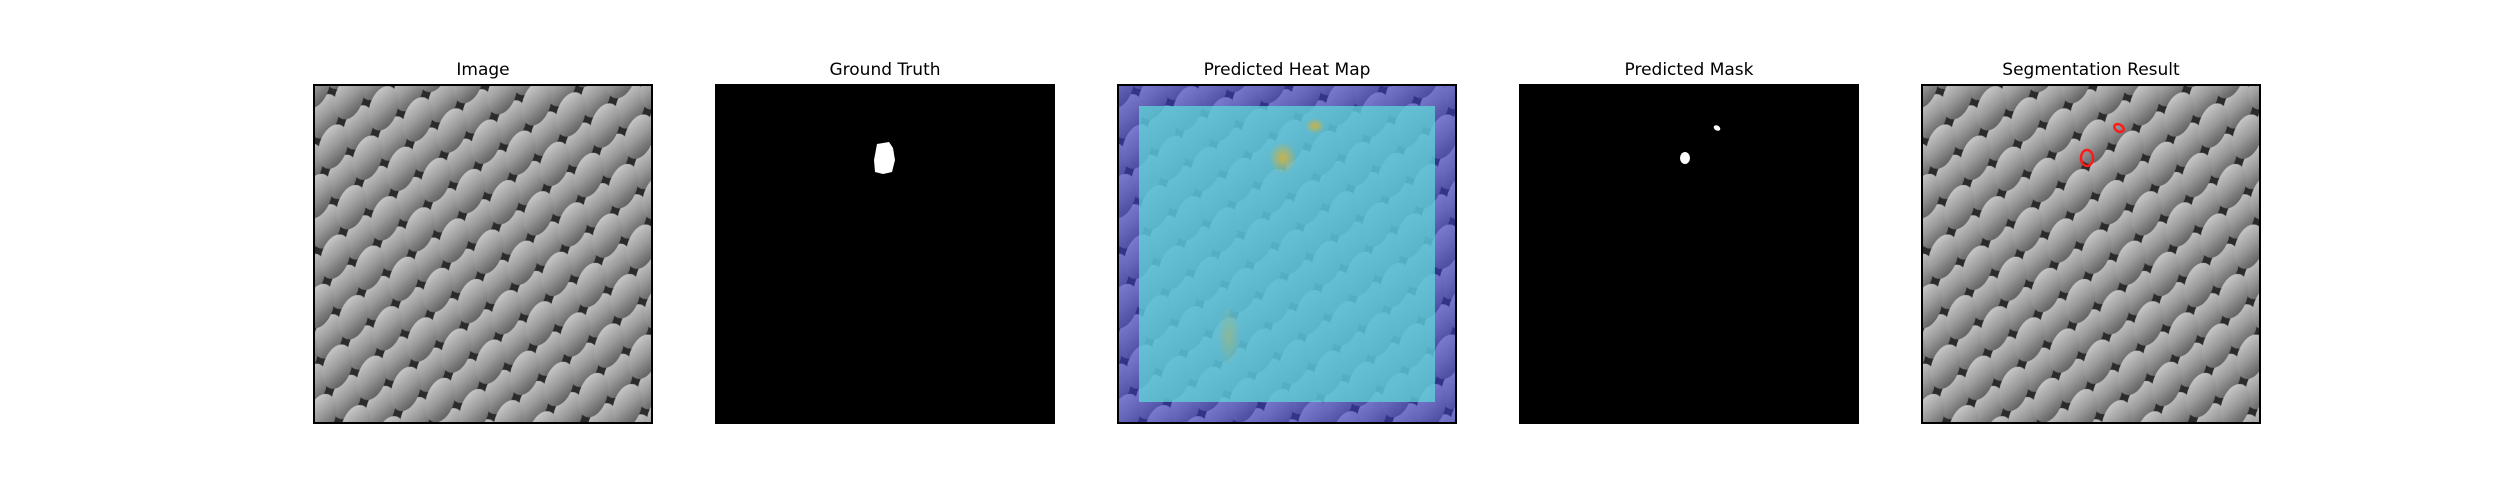 Image resolution: width=2500 pixels, height=500 pixels. I want to click on panel-title: Segmentation Result, so click(2091, 70).